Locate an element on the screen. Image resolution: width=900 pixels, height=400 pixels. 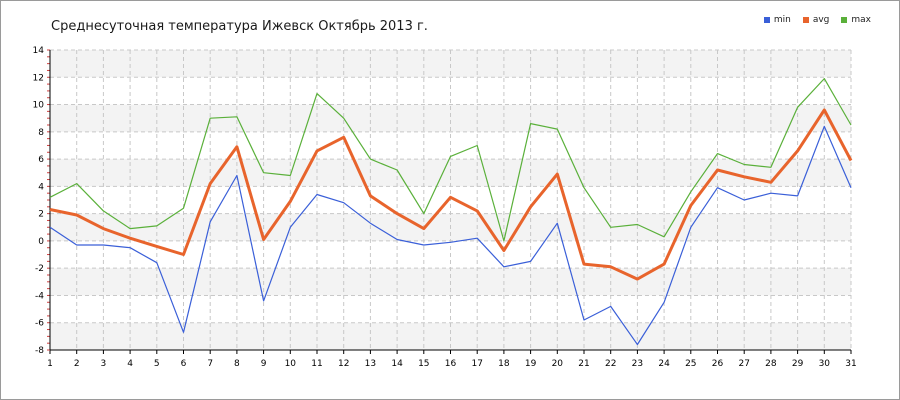
y-tick-label: 2 is located at coordinates (41, 215).